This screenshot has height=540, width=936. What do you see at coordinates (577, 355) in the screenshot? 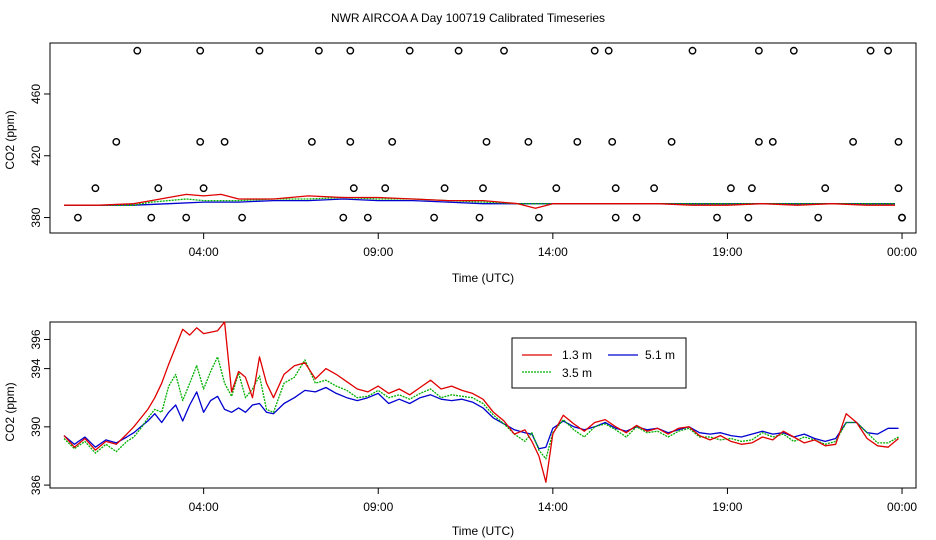
I see `legend-label-1-3m: 1.3 m` at bounding box center [577, 355].